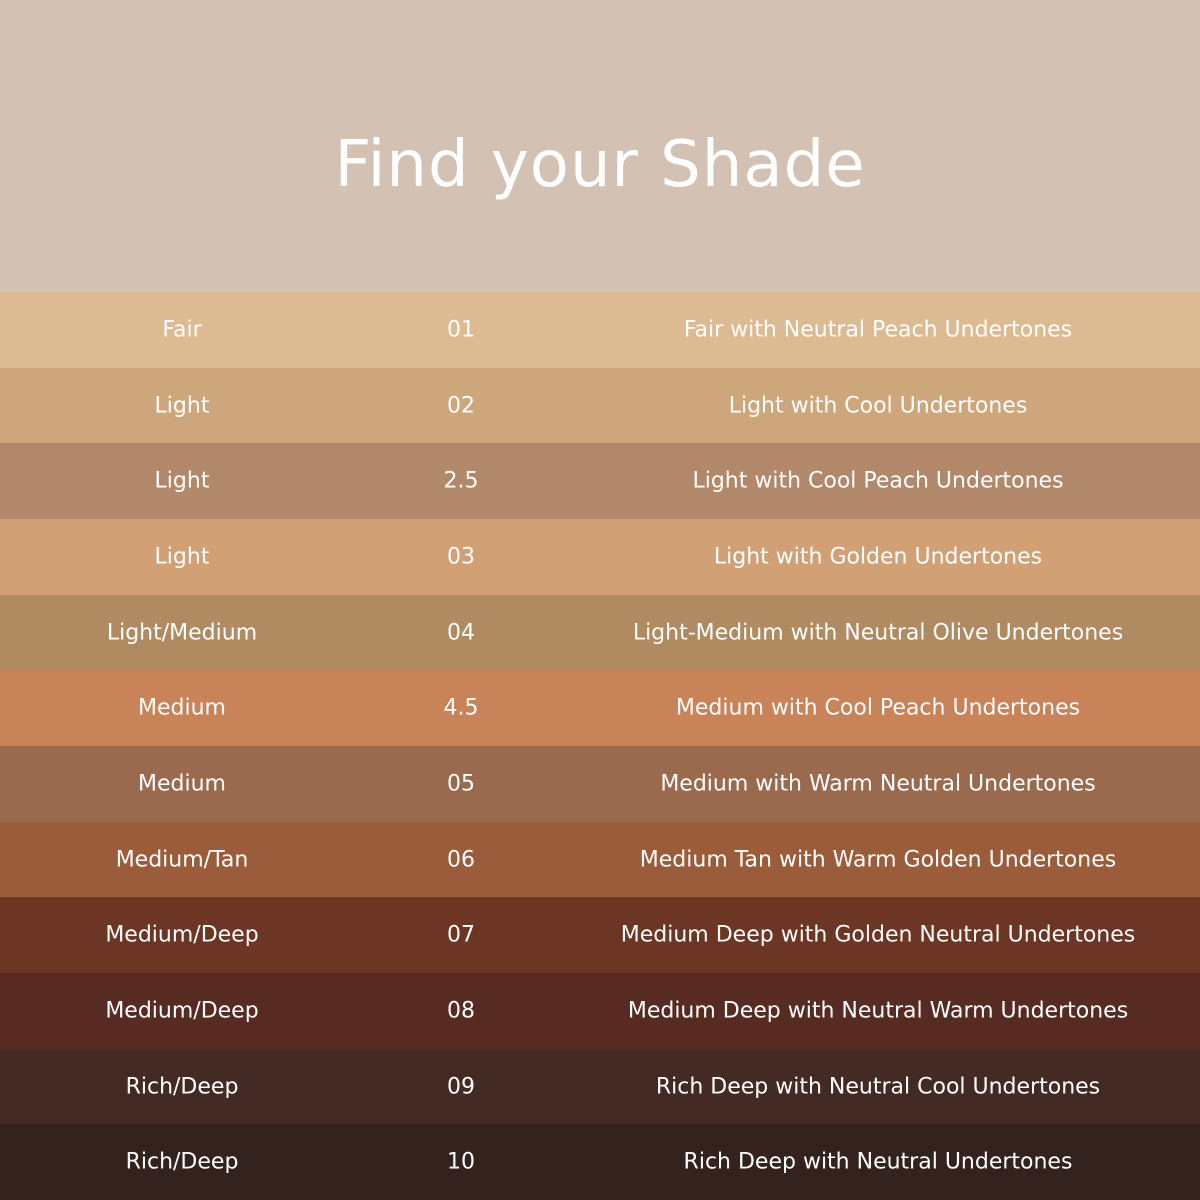  What do you see at coordinates (461, 1087) in the screenshot?
I see `shade-number: 09` at bounding box center [461, 1087].